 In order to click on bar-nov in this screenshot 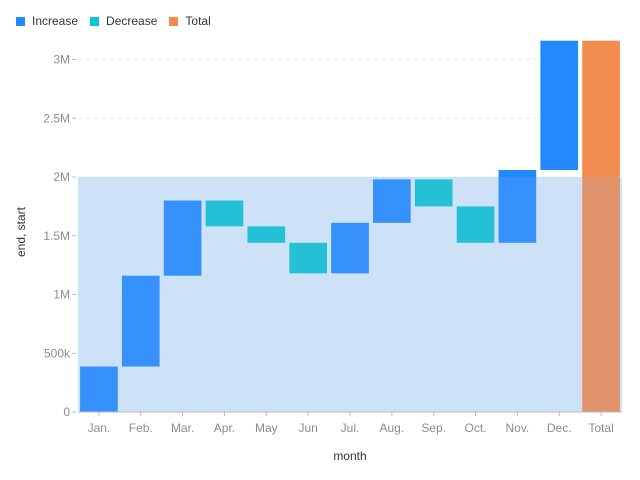, I will do `click(517, 206)`.